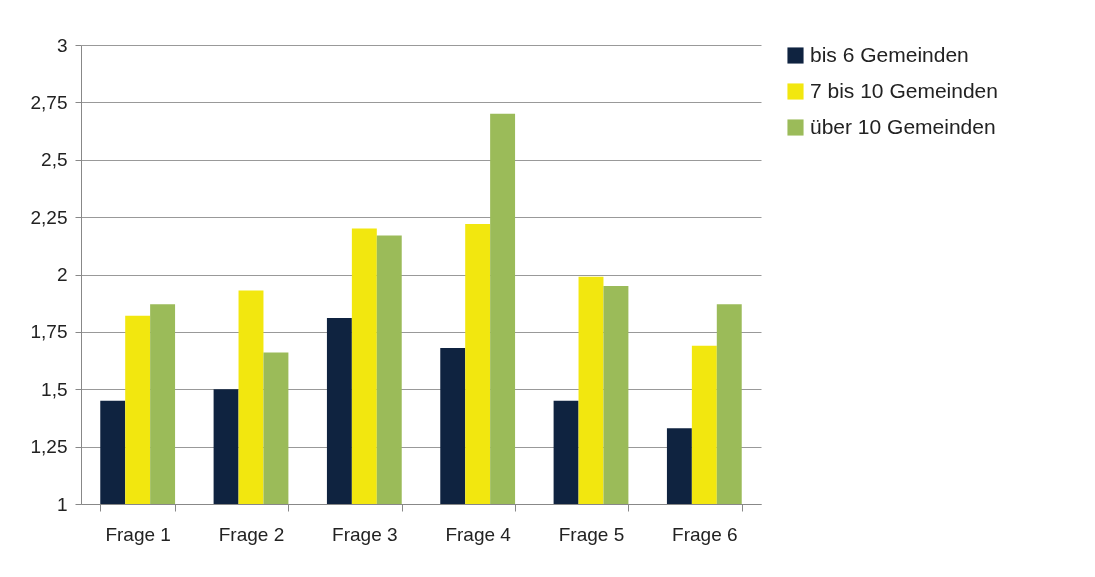  Describe the element at coordinates (138, 534) in the screenshot. I see `x-tick-label: Frage 1` at that location.